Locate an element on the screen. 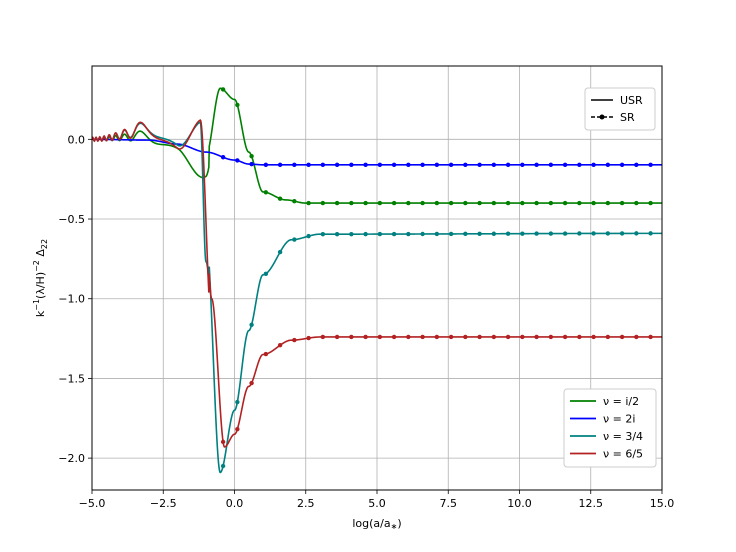 Image resolution: width=736 pixels, height=552 pixels. x-axis-label: log(a/a∗) is located at coordinates (376, 524).